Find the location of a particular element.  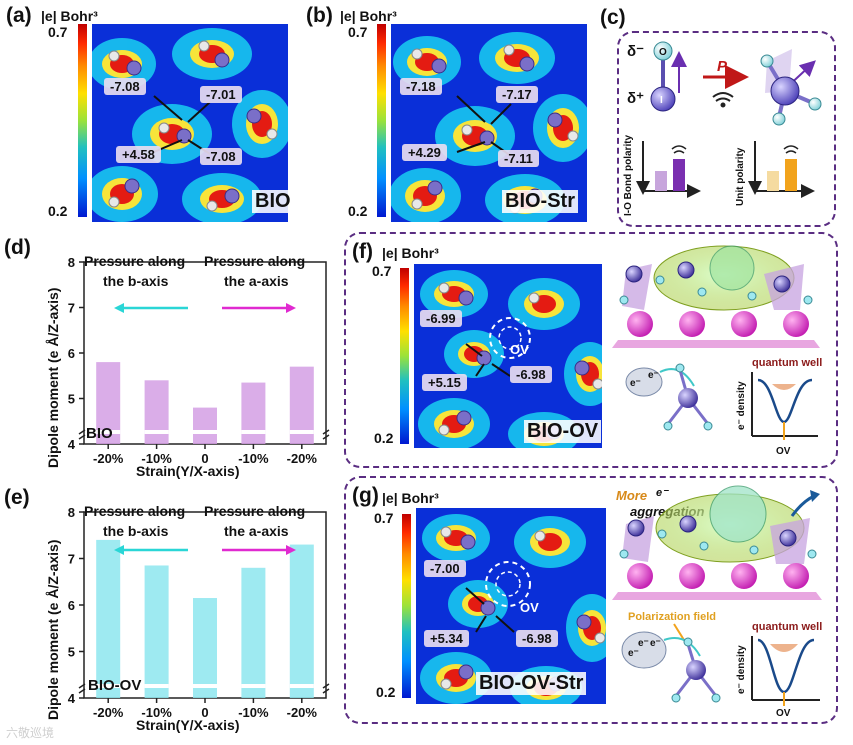

panel-f-ov-label: OV is located at coordinates (519, 349).